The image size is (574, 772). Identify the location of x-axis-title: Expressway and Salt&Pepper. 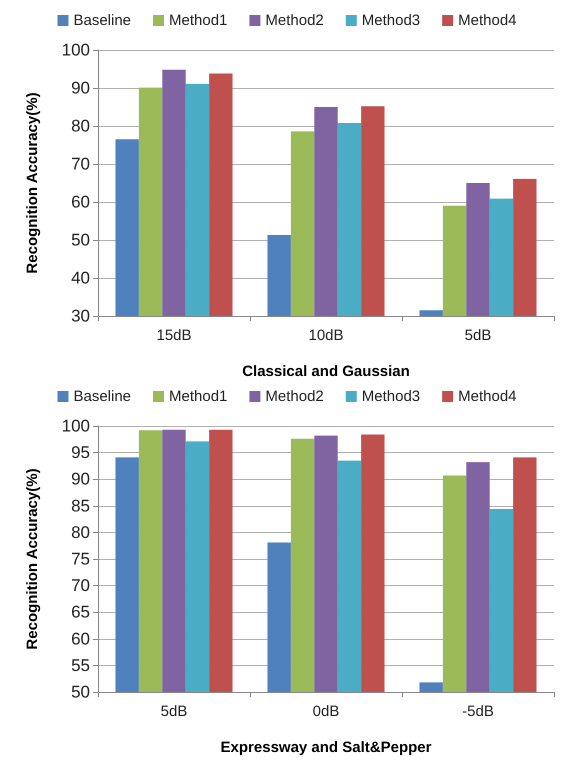
(326, 747).